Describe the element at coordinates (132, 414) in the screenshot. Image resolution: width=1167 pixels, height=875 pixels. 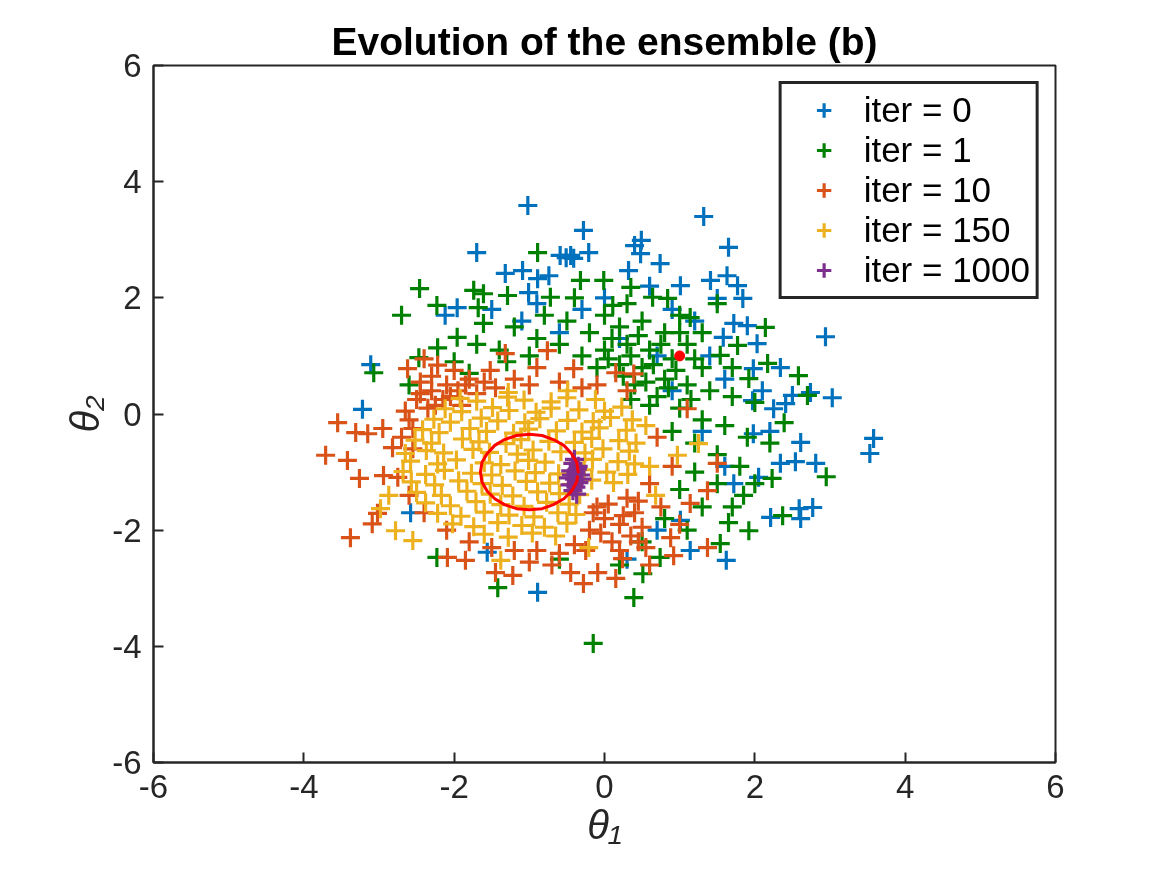
I see `y-tick-label: 0` at that location.